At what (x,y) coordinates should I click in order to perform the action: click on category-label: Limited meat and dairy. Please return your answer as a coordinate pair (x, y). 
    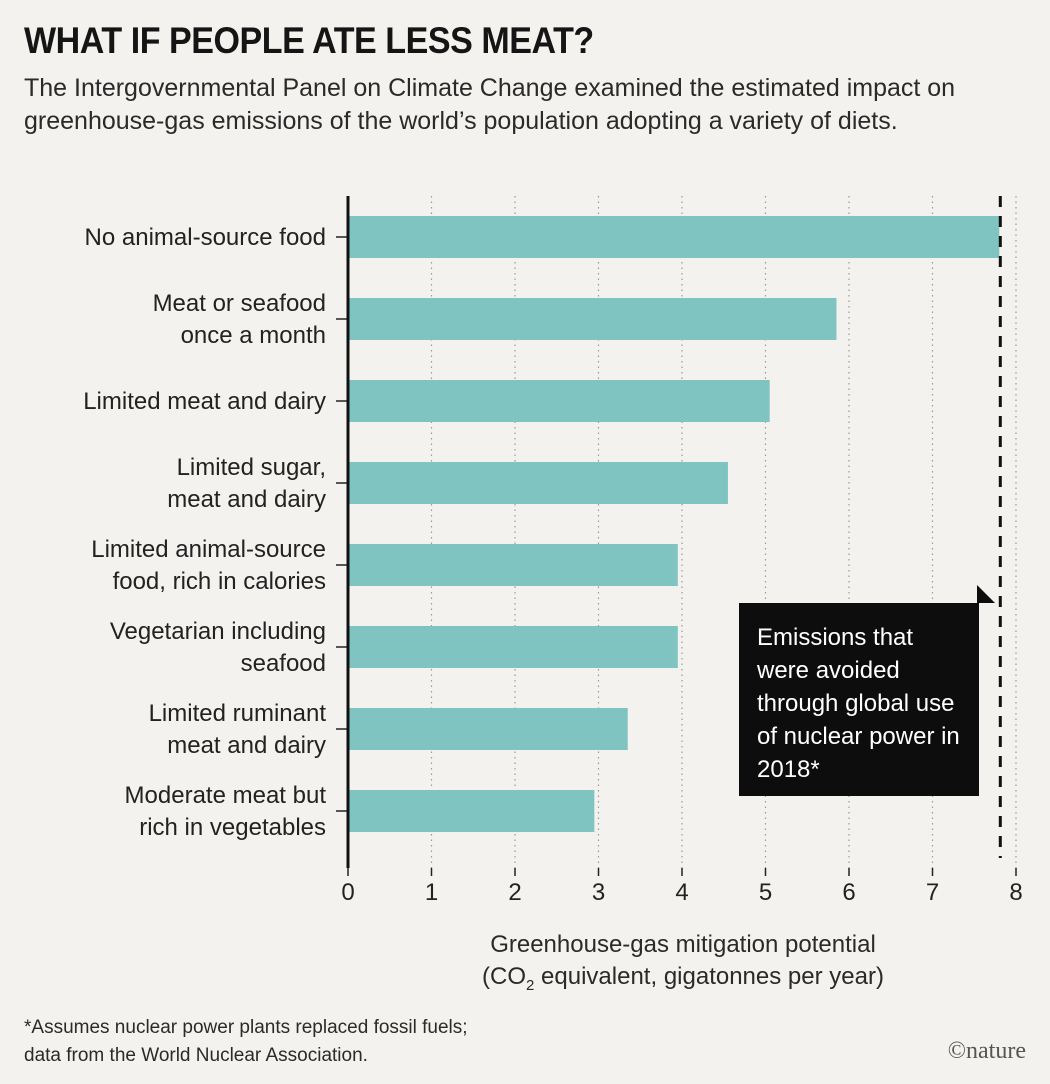
    Looking at the image, I should click on (204, 401).